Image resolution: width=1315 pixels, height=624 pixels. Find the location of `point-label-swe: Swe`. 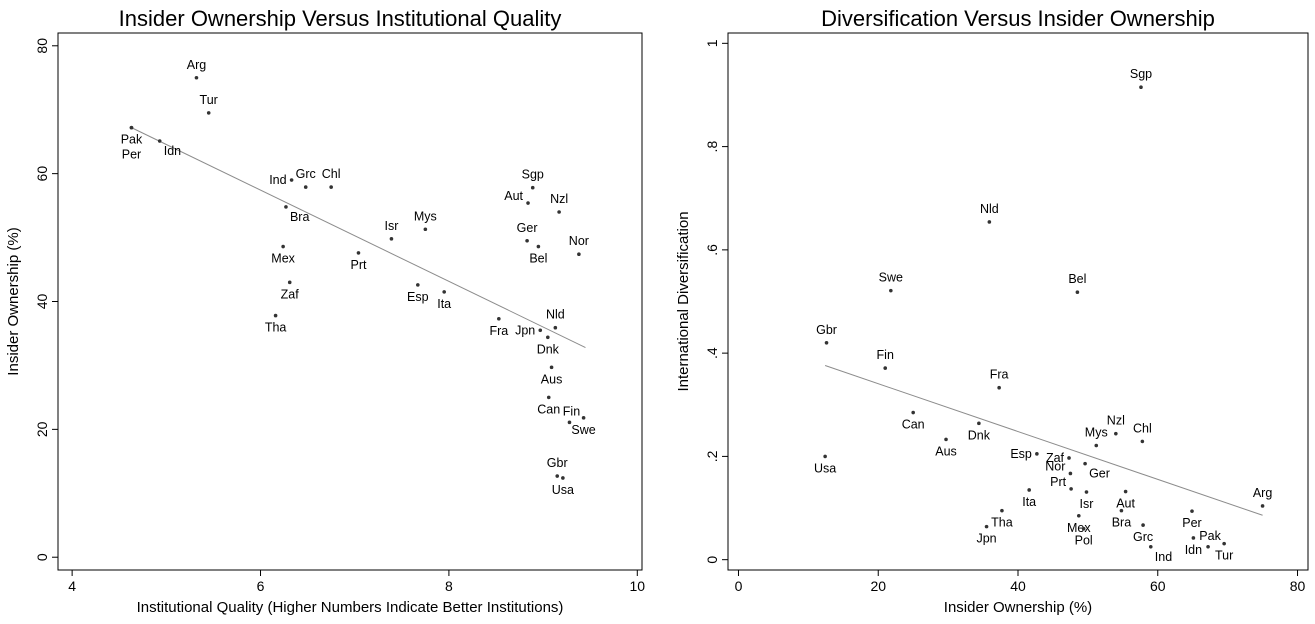

point-label-swe: Swe is located at coordinates (891, 278).